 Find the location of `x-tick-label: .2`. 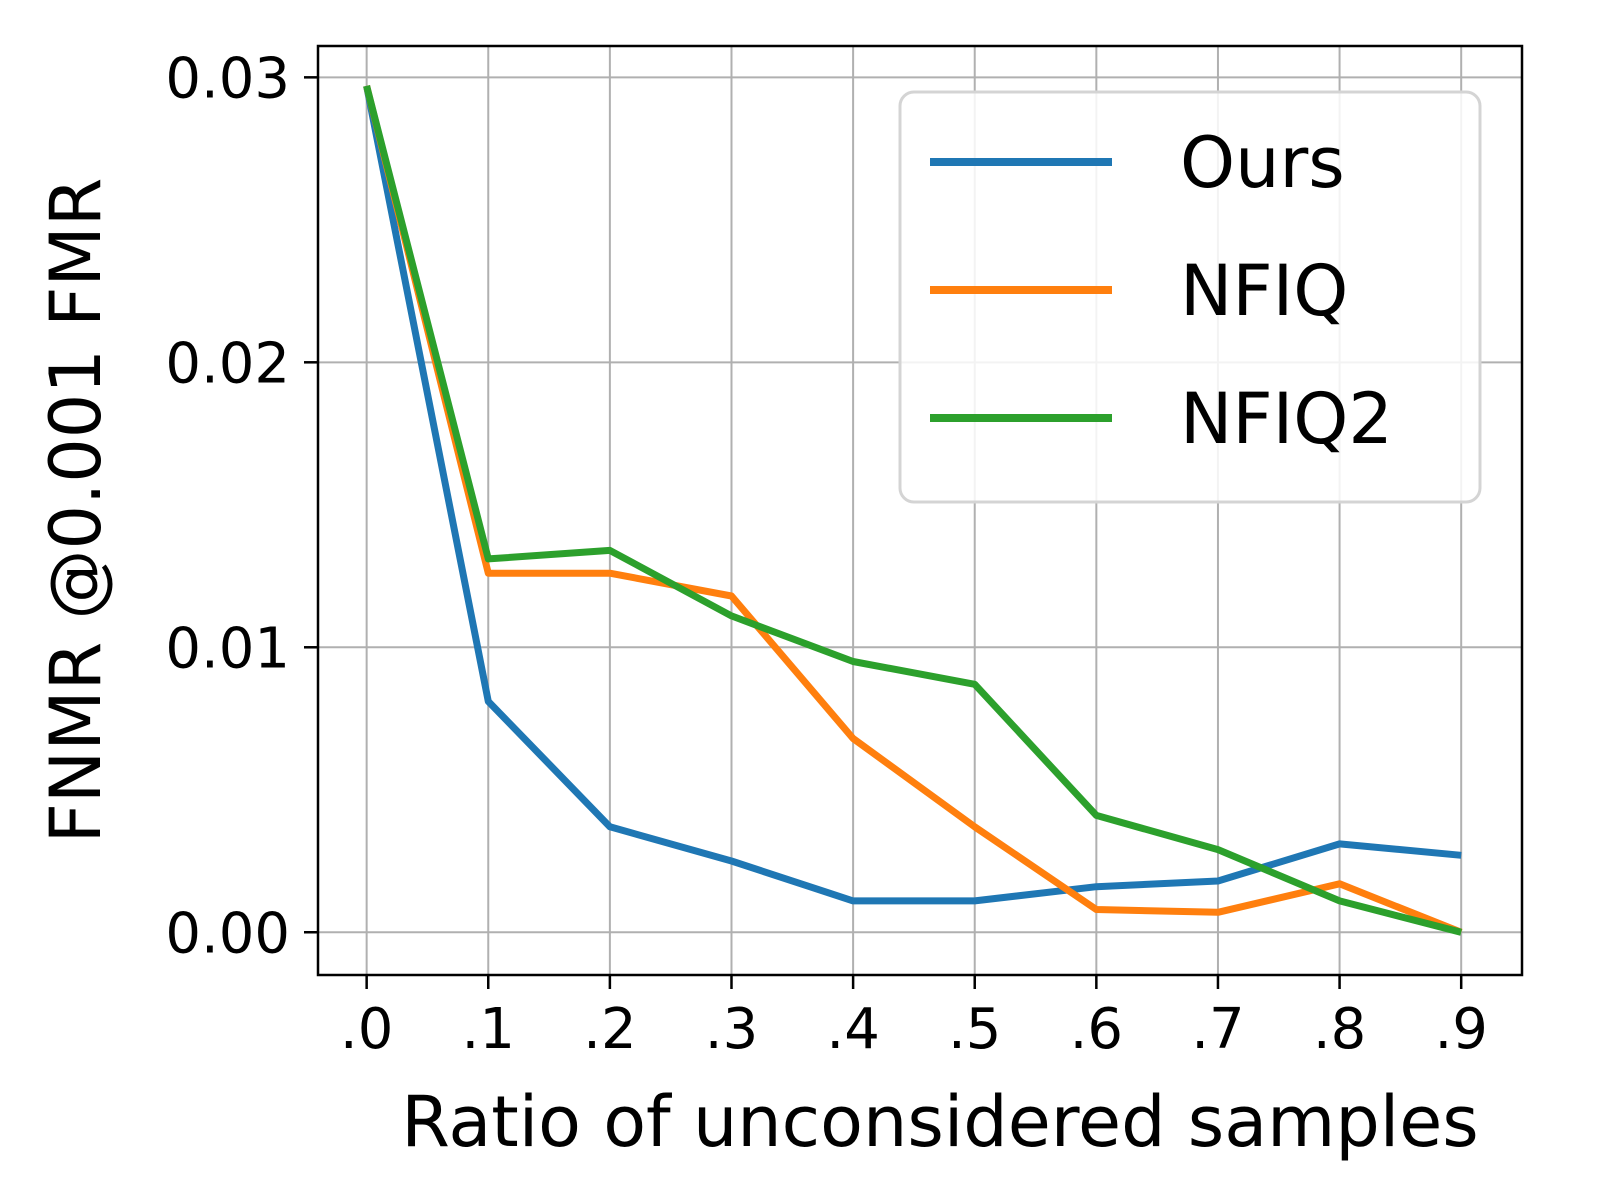

x-tick-label: .2 is located at coordinates (609, 1029).